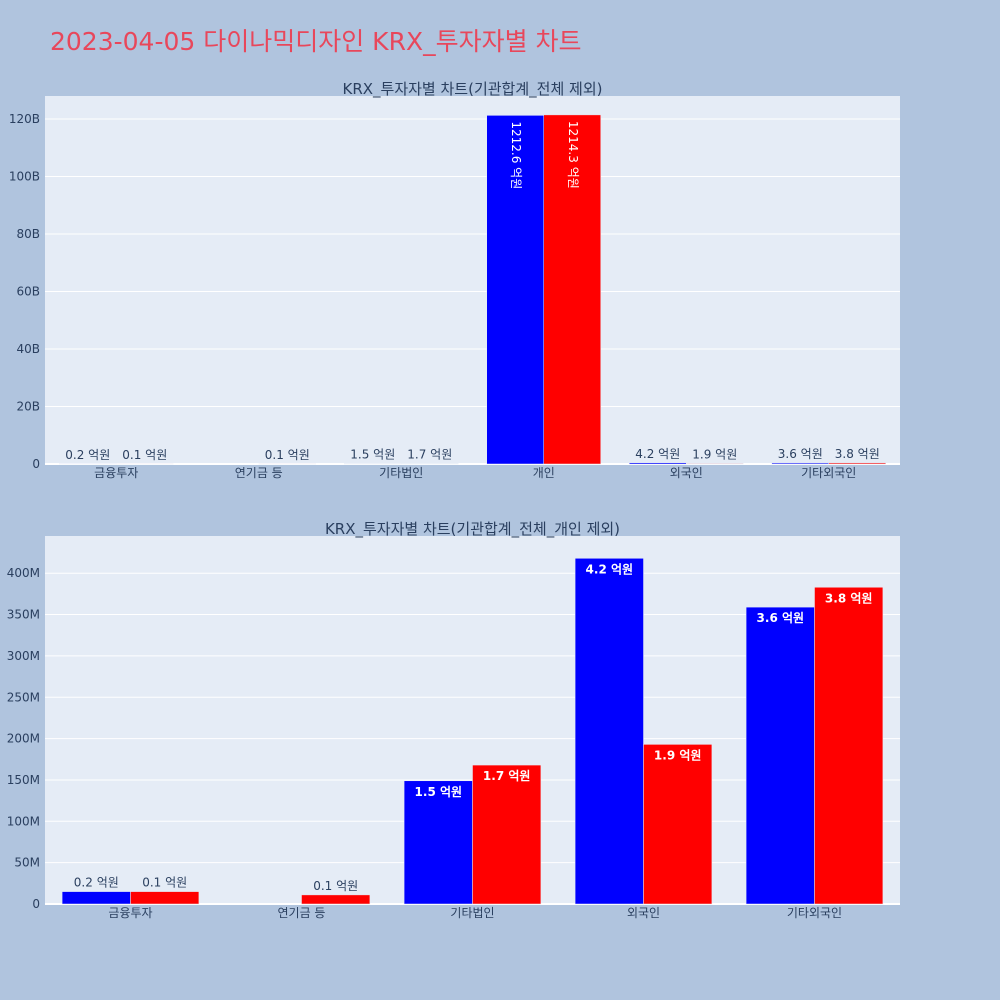 Image resolution: width=1000 pixels, height=1000 pixels. What do you see at coordinates (472, 529) in the screenshot?
I see `chart-title: KRX_투자자별 차트(기관합계_전체_개인 제외)` at bounding box center [472, 529].